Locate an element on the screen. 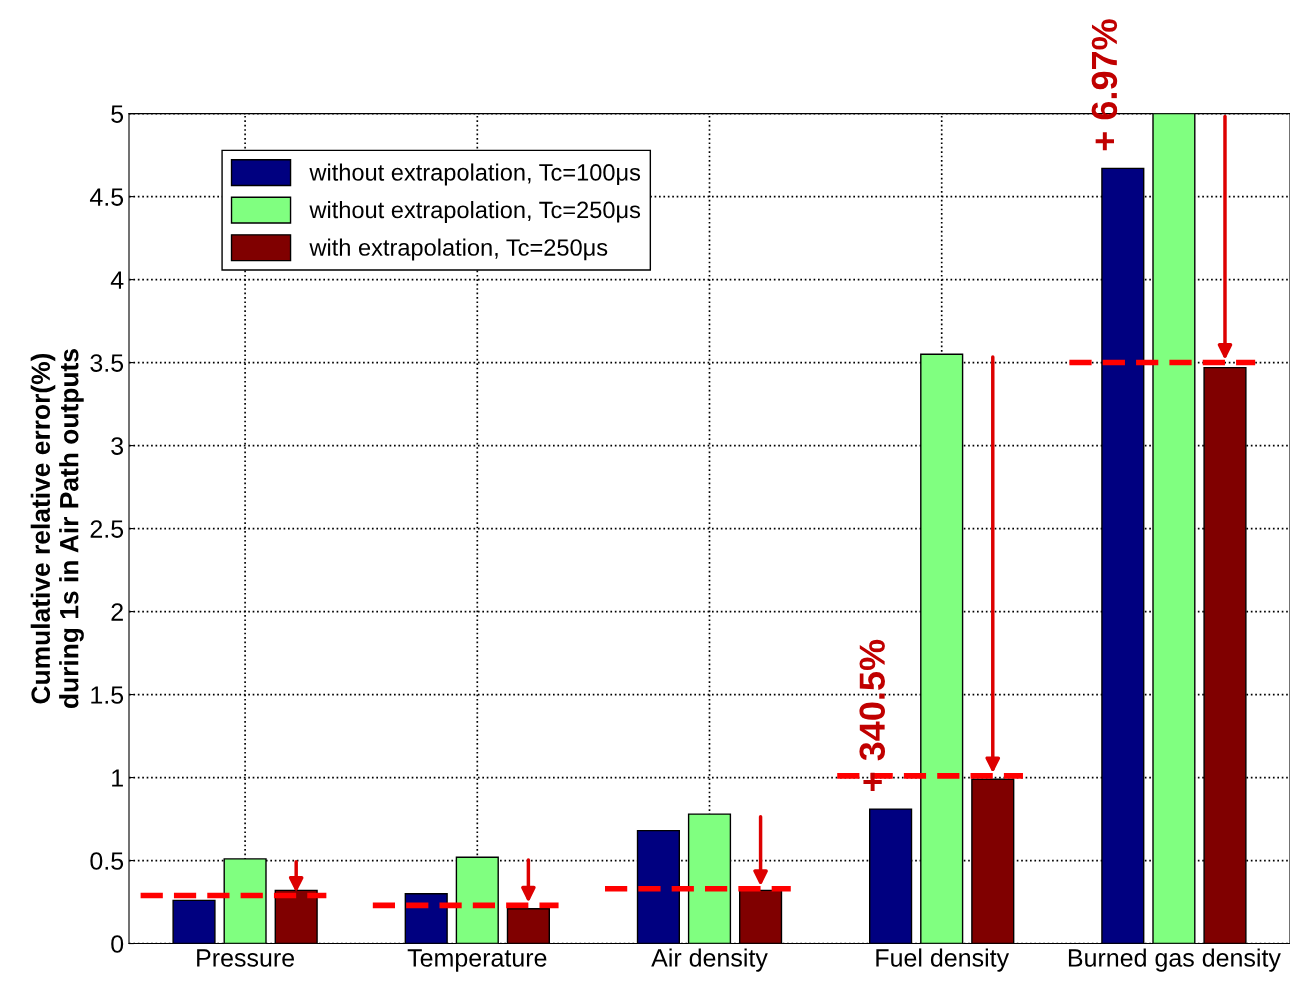  y-axis-title: Cumulative relative error(%) during 1s in Air Path outputs is located at coordinates (57, 529).